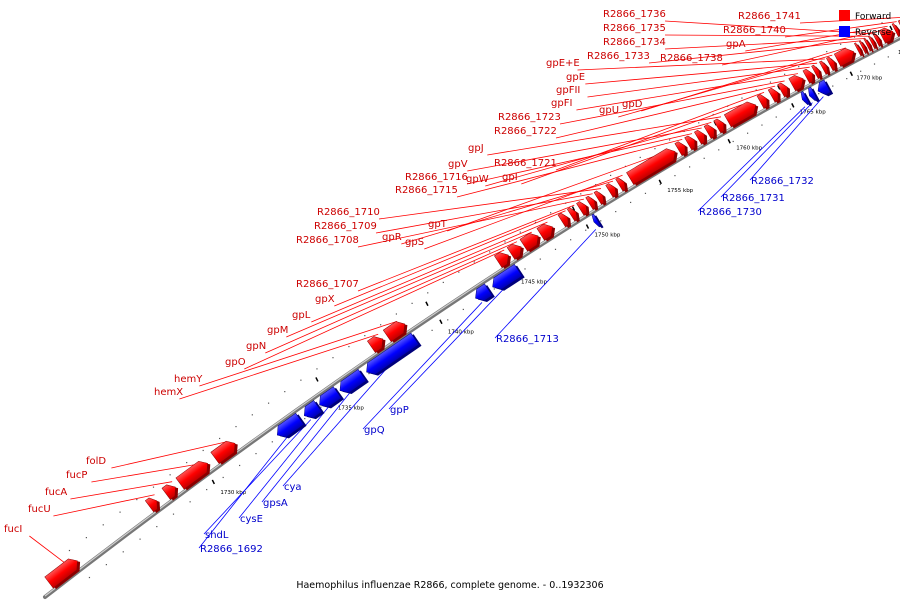 This screenshot has height=600, width=900. I want to click on gene-gpr, so click(613, 190).